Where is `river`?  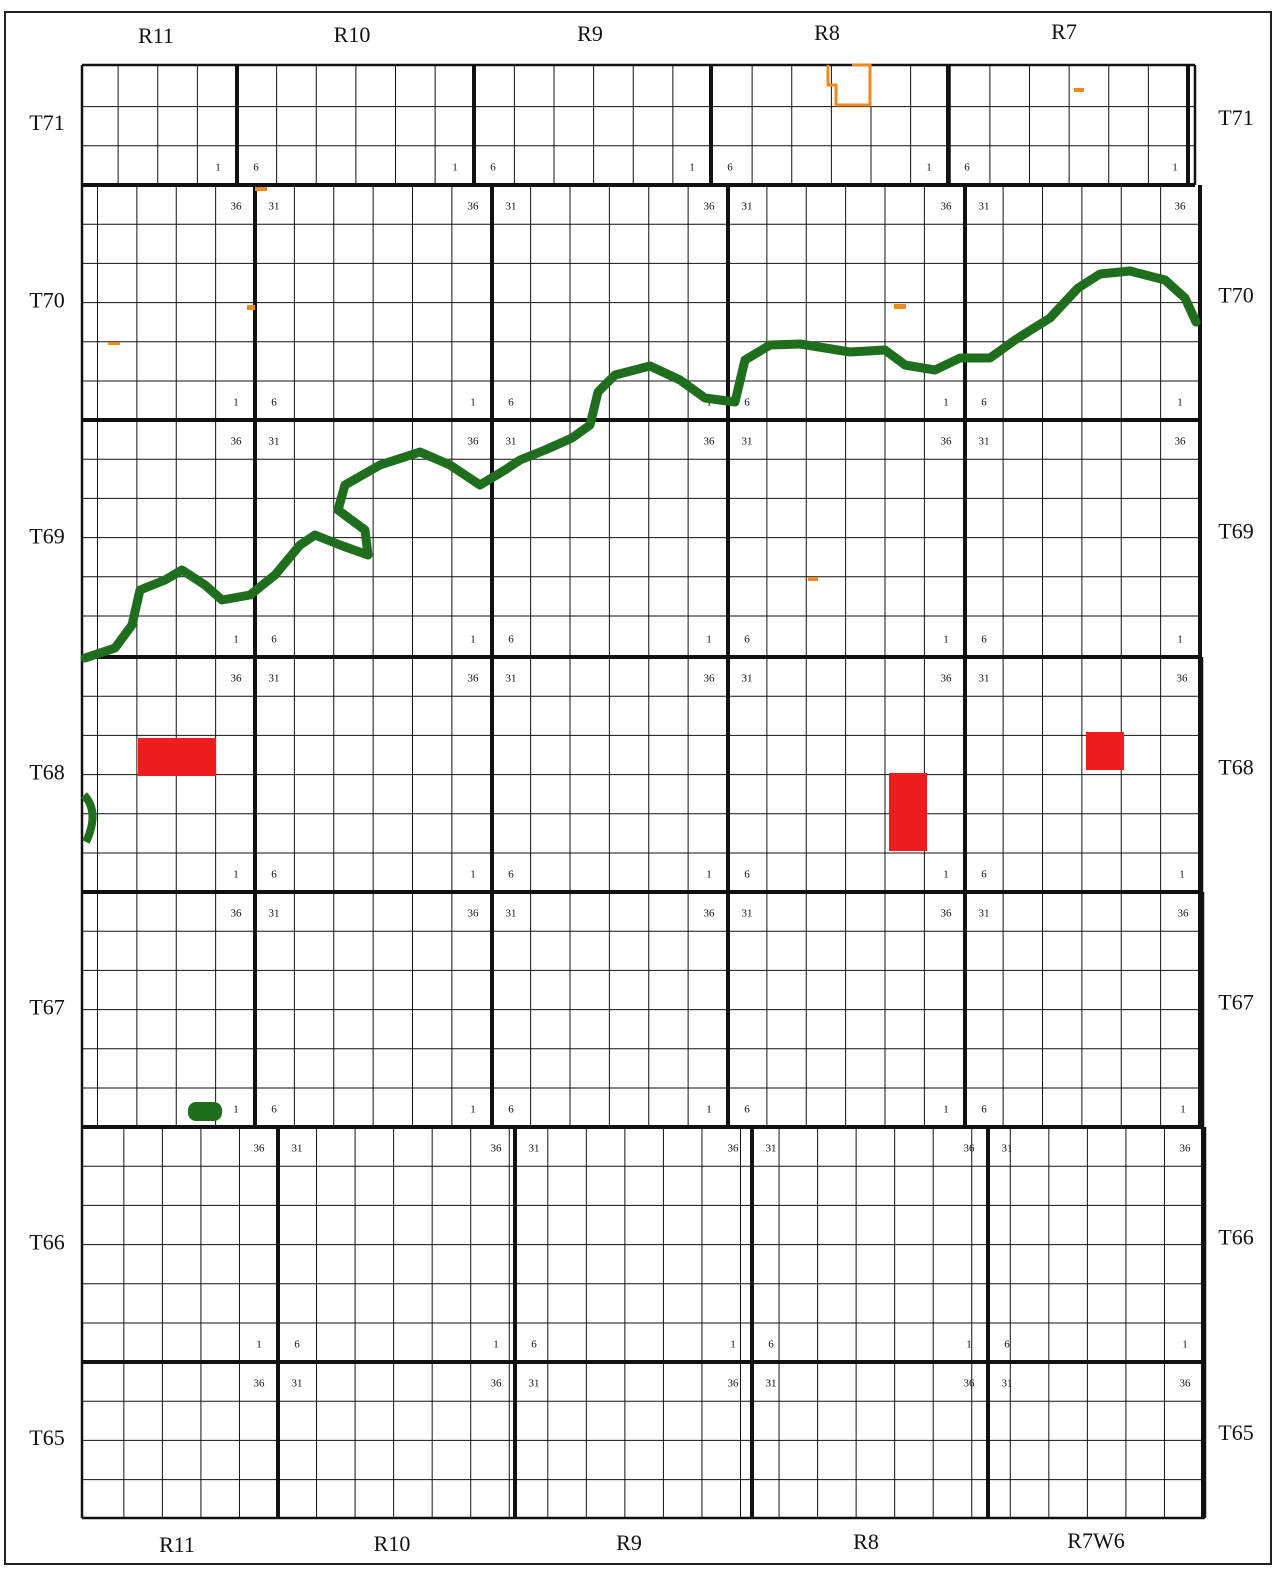 river is located at coordinates (88, 818).